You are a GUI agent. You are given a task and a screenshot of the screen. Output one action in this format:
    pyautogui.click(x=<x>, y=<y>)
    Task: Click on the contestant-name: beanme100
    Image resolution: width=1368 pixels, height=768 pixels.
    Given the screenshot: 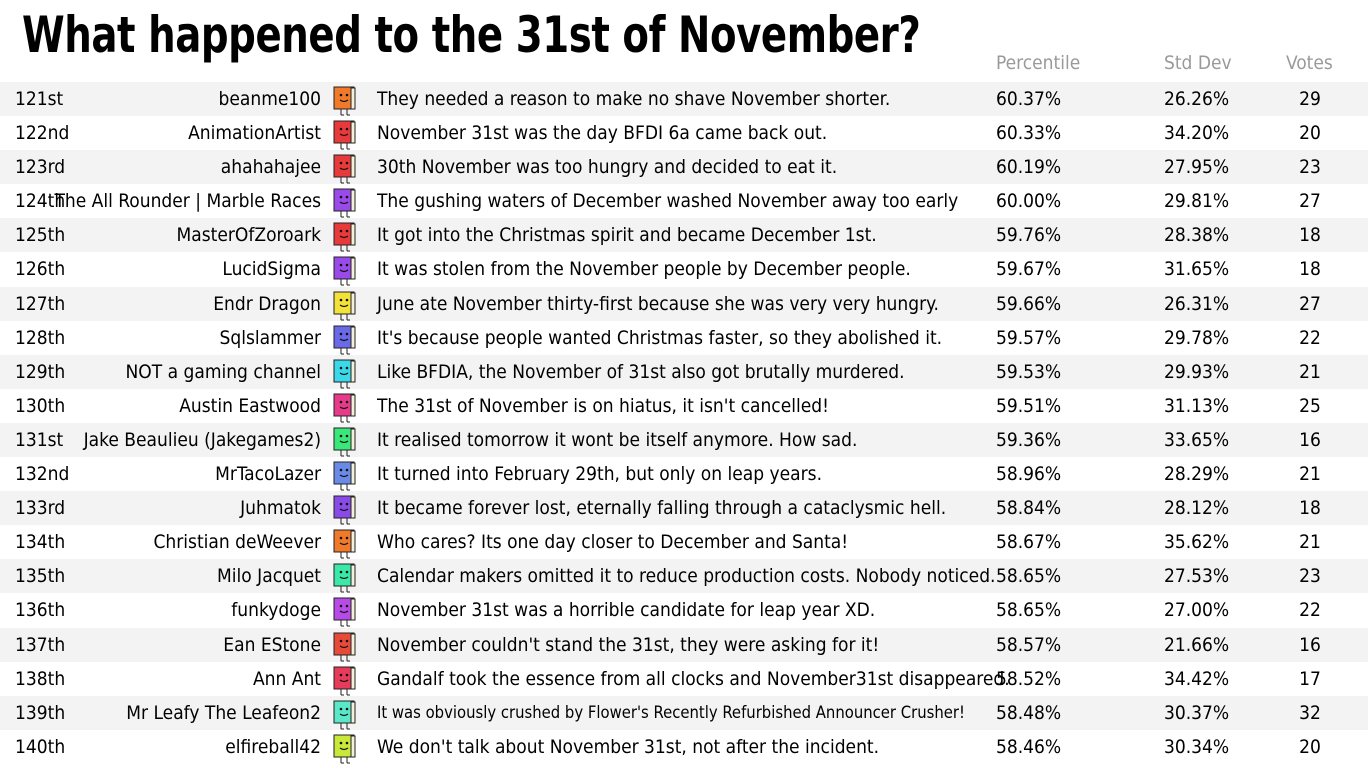 What is the action you would take?
    pyautogui.click(x=269, y=99)
    